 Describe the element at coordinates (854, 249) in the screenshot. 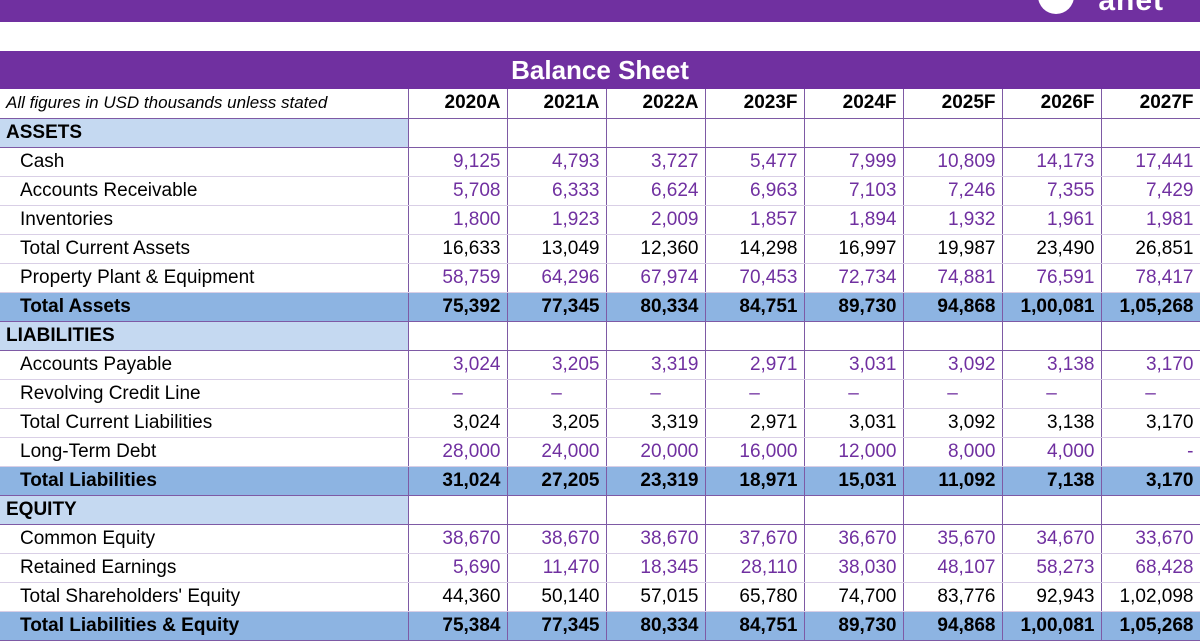

I see `value-cell: 16,997` at that location.